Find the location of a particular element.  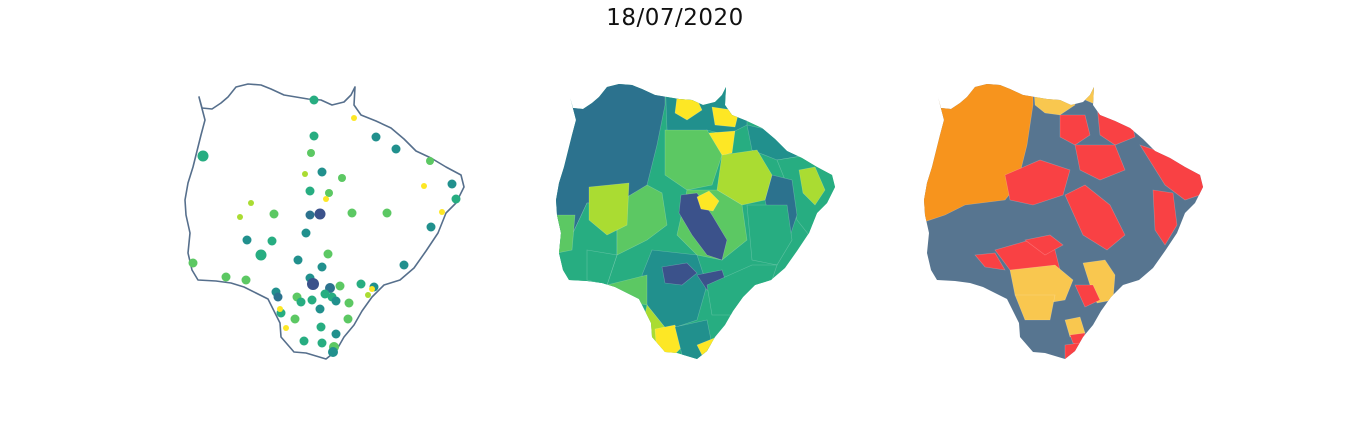

points-map-panel is located at coordinates (326, 220).